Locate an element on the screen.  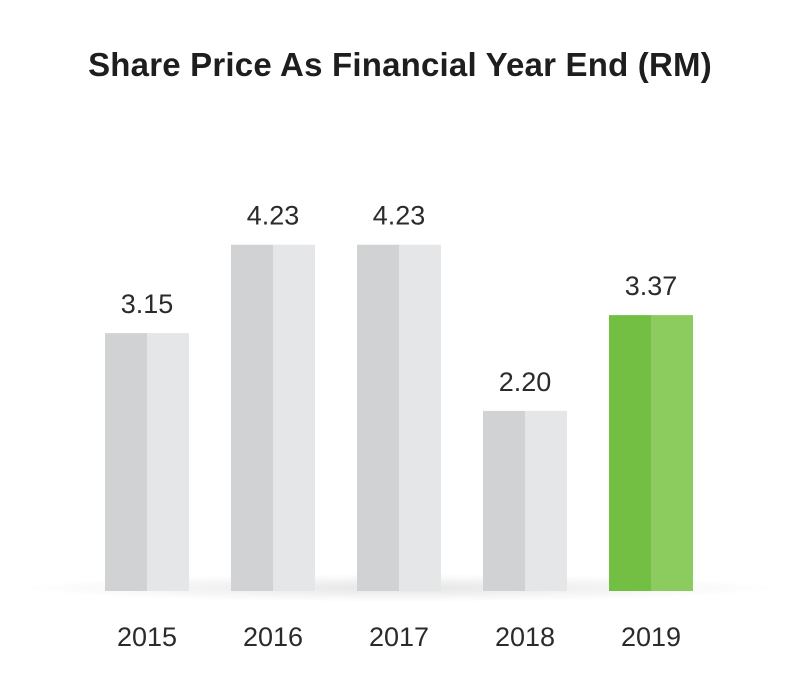
chart-title: Share Price As Financial Year End (RM) is located at coordinates (400, 64).